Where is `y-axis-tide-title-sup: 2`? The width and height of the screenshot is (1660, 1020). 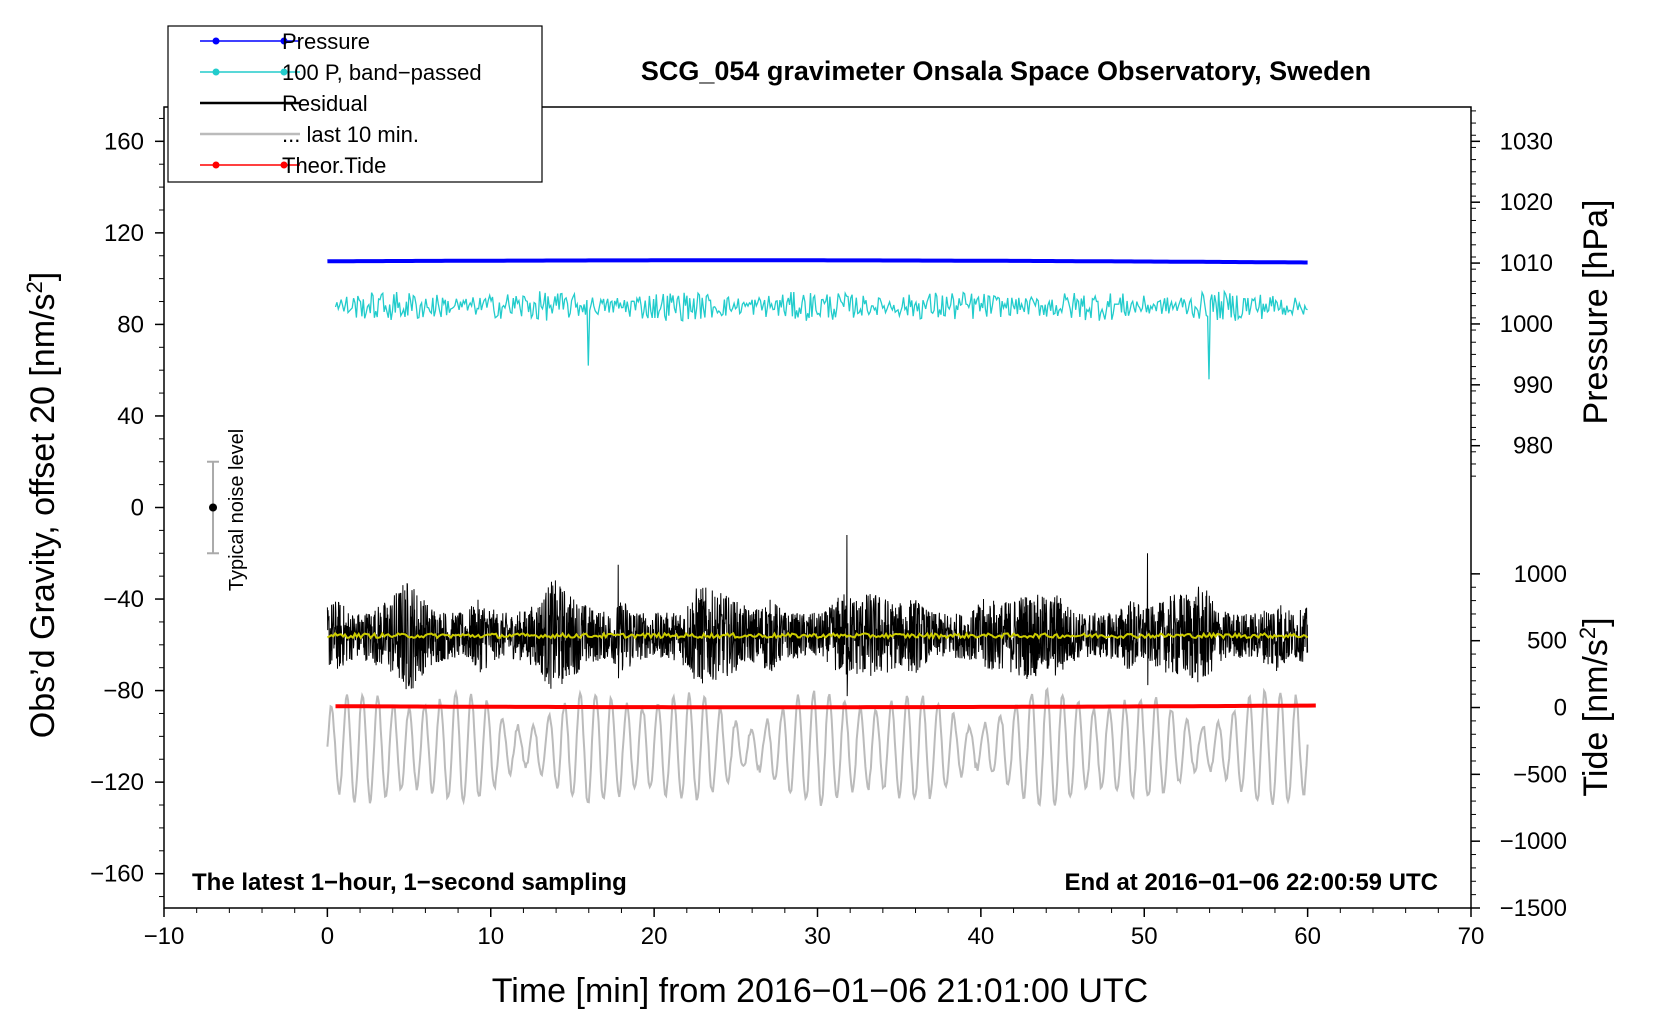 y-axis-tide-title-sup: 2 is located at coordinates (1587, 633).